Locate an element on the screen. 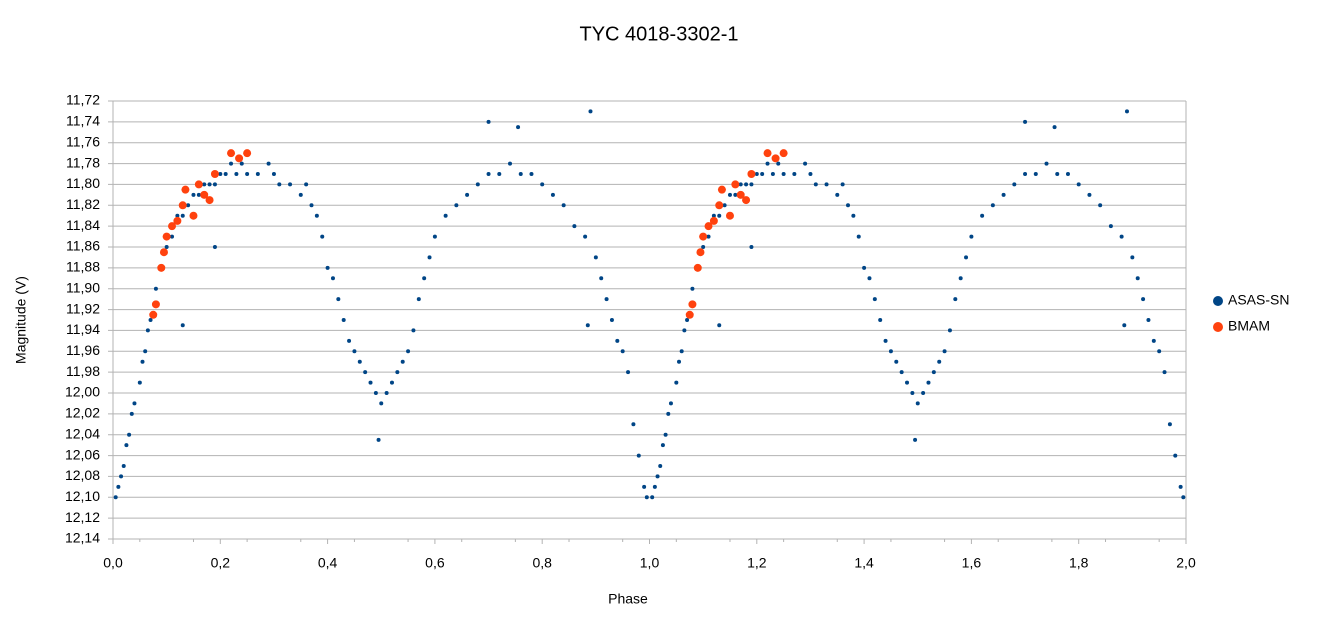  x-tick-label: 0,0 is located at coordinates (113, 563).